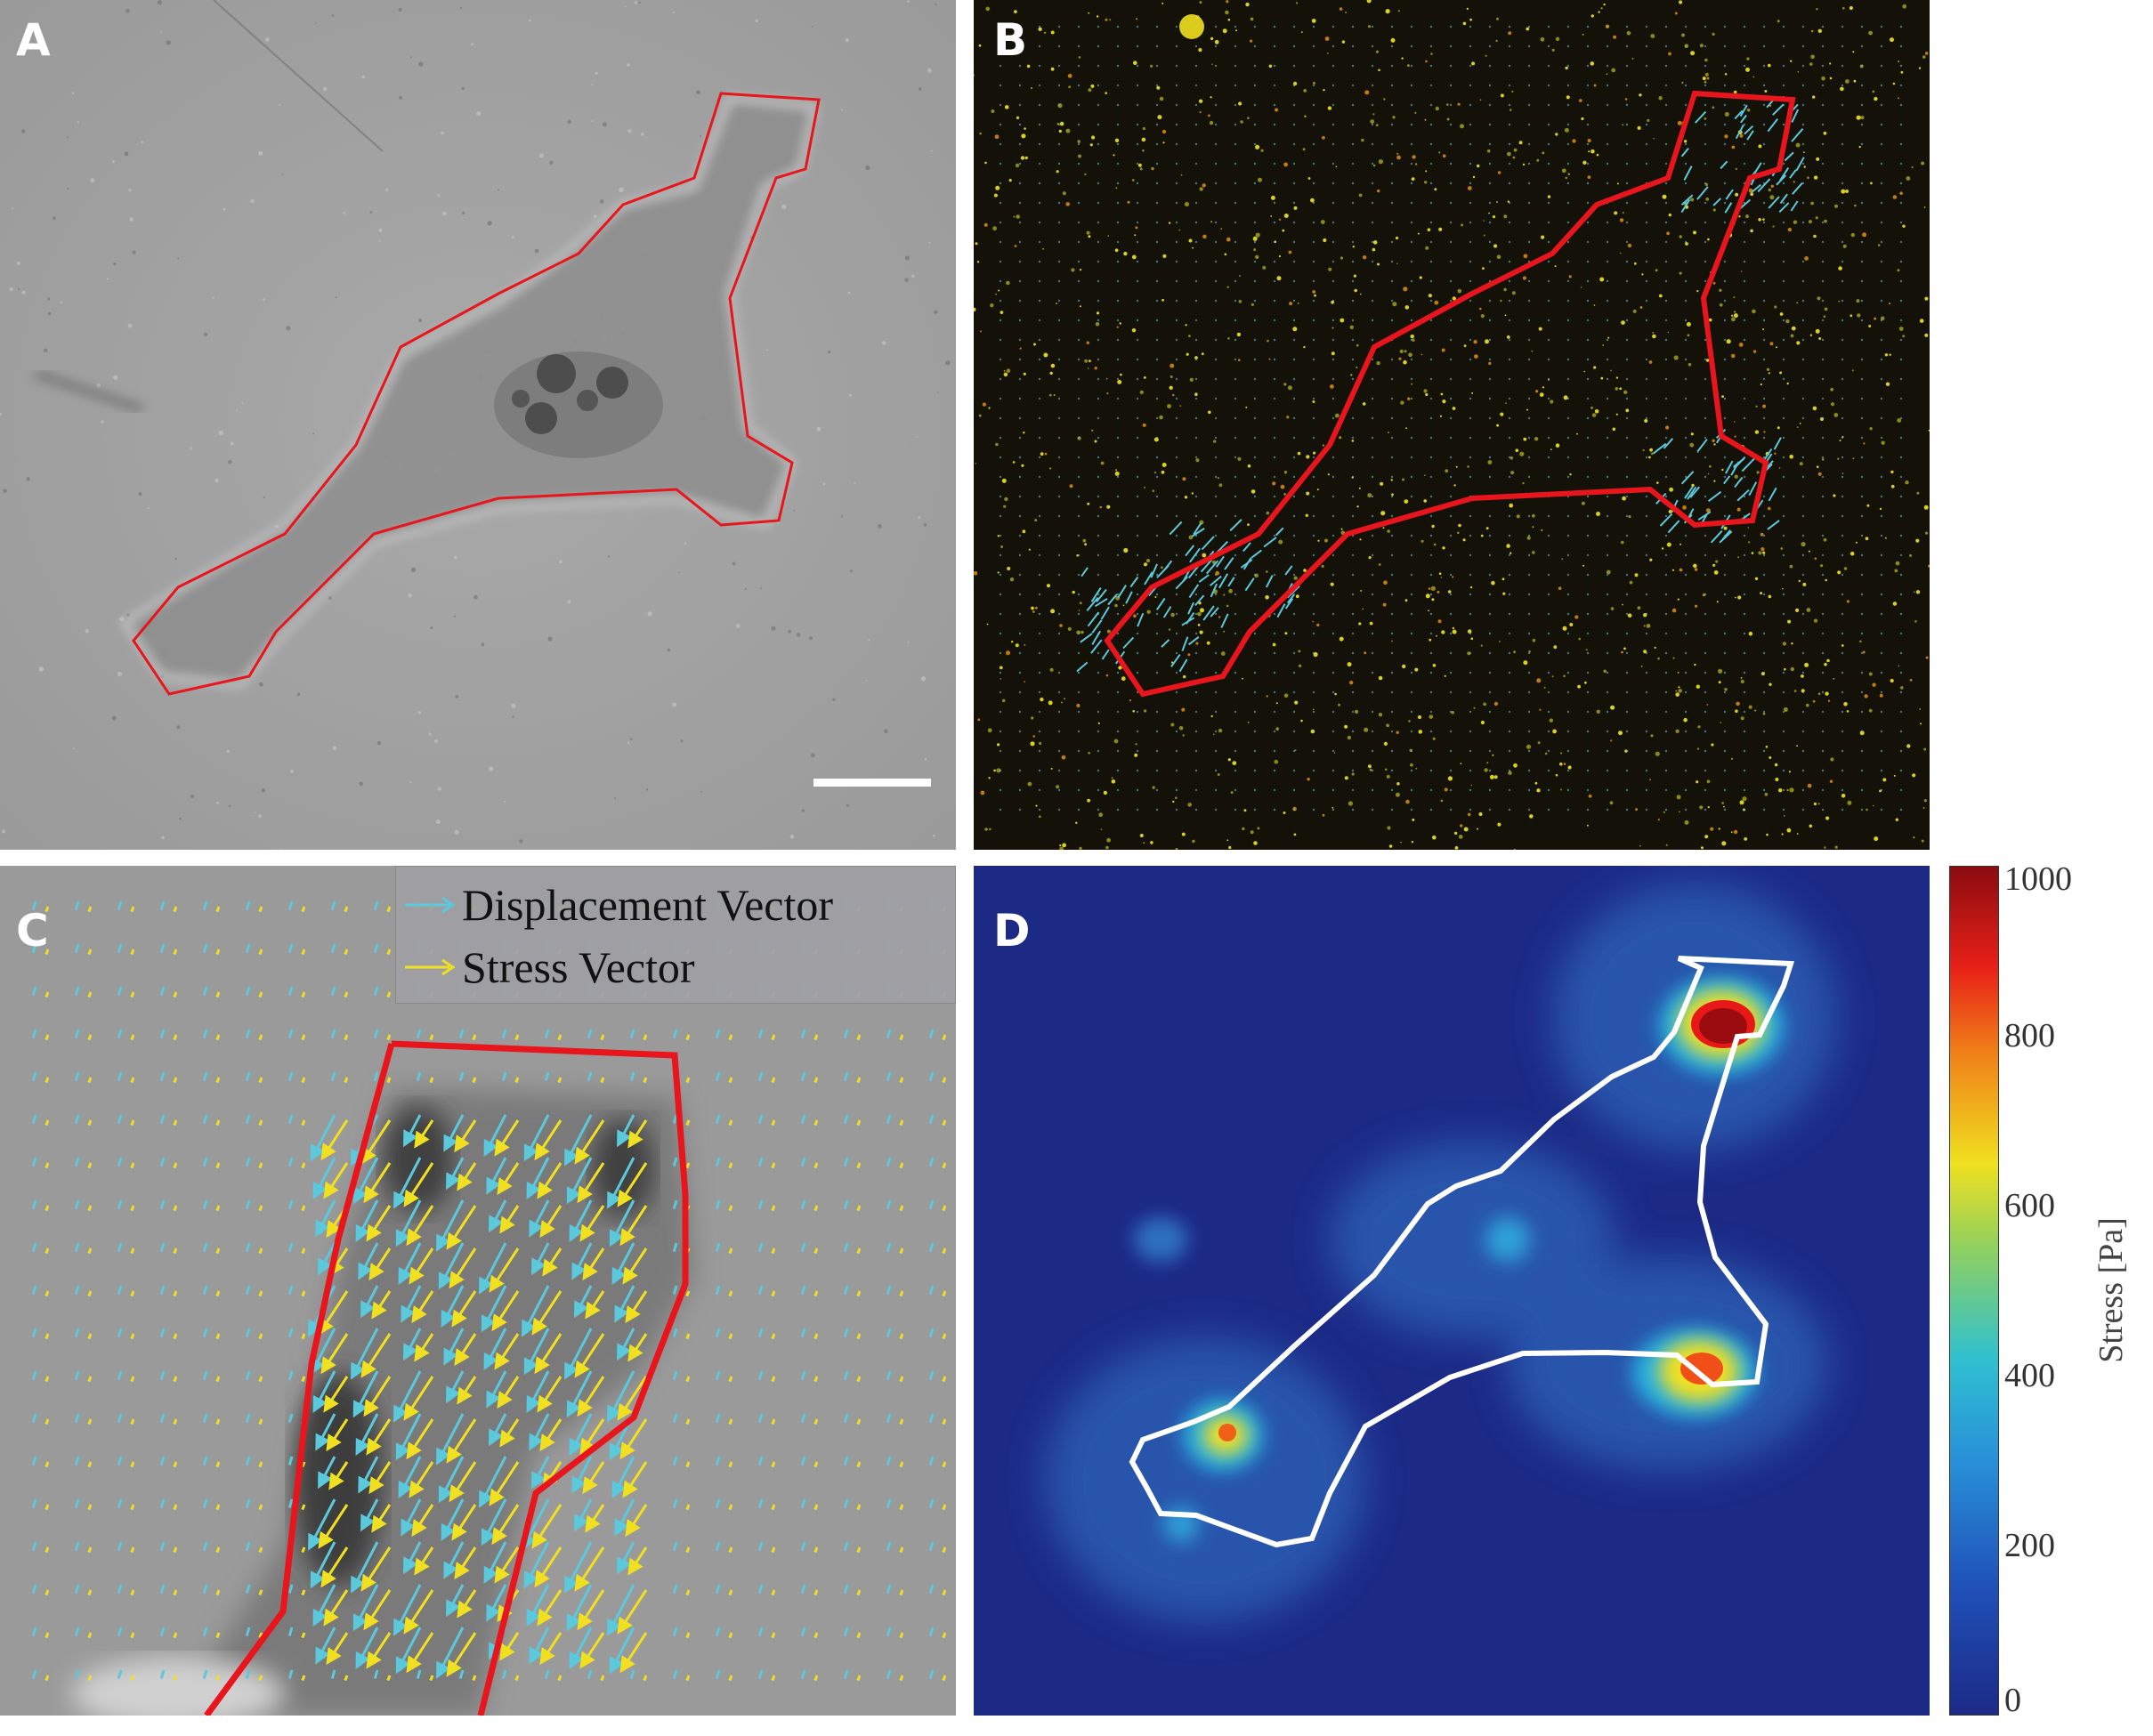  What do you see at coordinates (476, 394) in the screenshot?
I see `cell-outline-a` at bounding box center [476, 394].